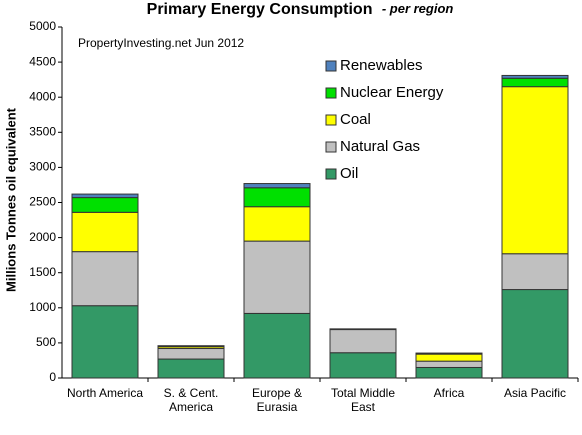 Image resolution: width=582 pixels, height=435 pixels. What do you see at coordinates (42, 167) in the screenshot?
I see `y-tick-label: 3000` at bounding box center [42, 167].